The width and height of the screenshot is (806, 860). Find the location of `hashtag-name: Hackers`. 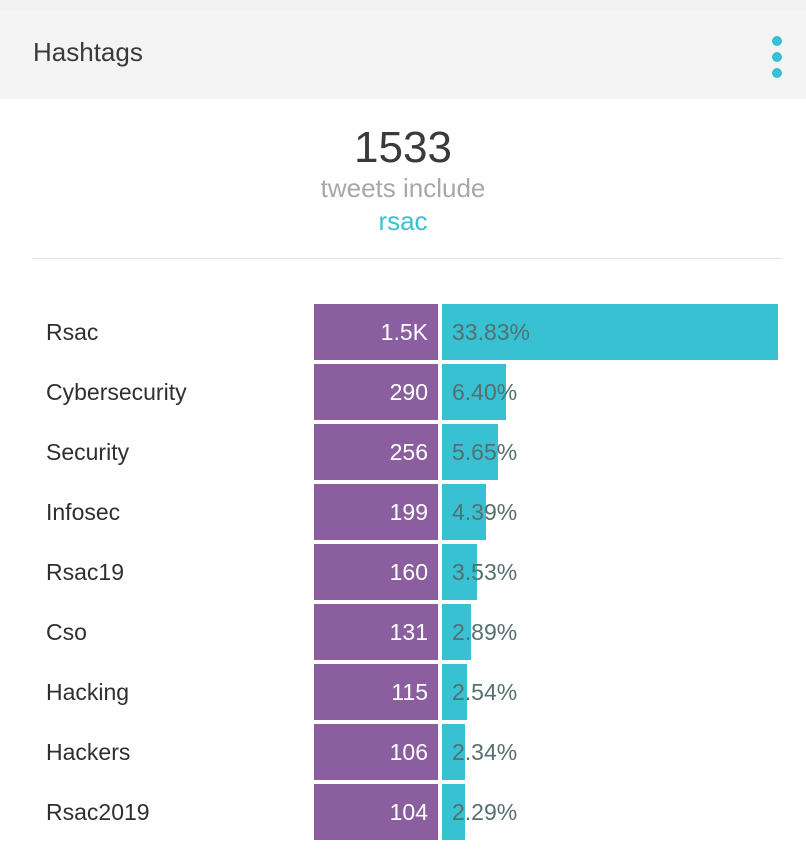

hashtag-name: Hackers is located at coordinates (88, 752).